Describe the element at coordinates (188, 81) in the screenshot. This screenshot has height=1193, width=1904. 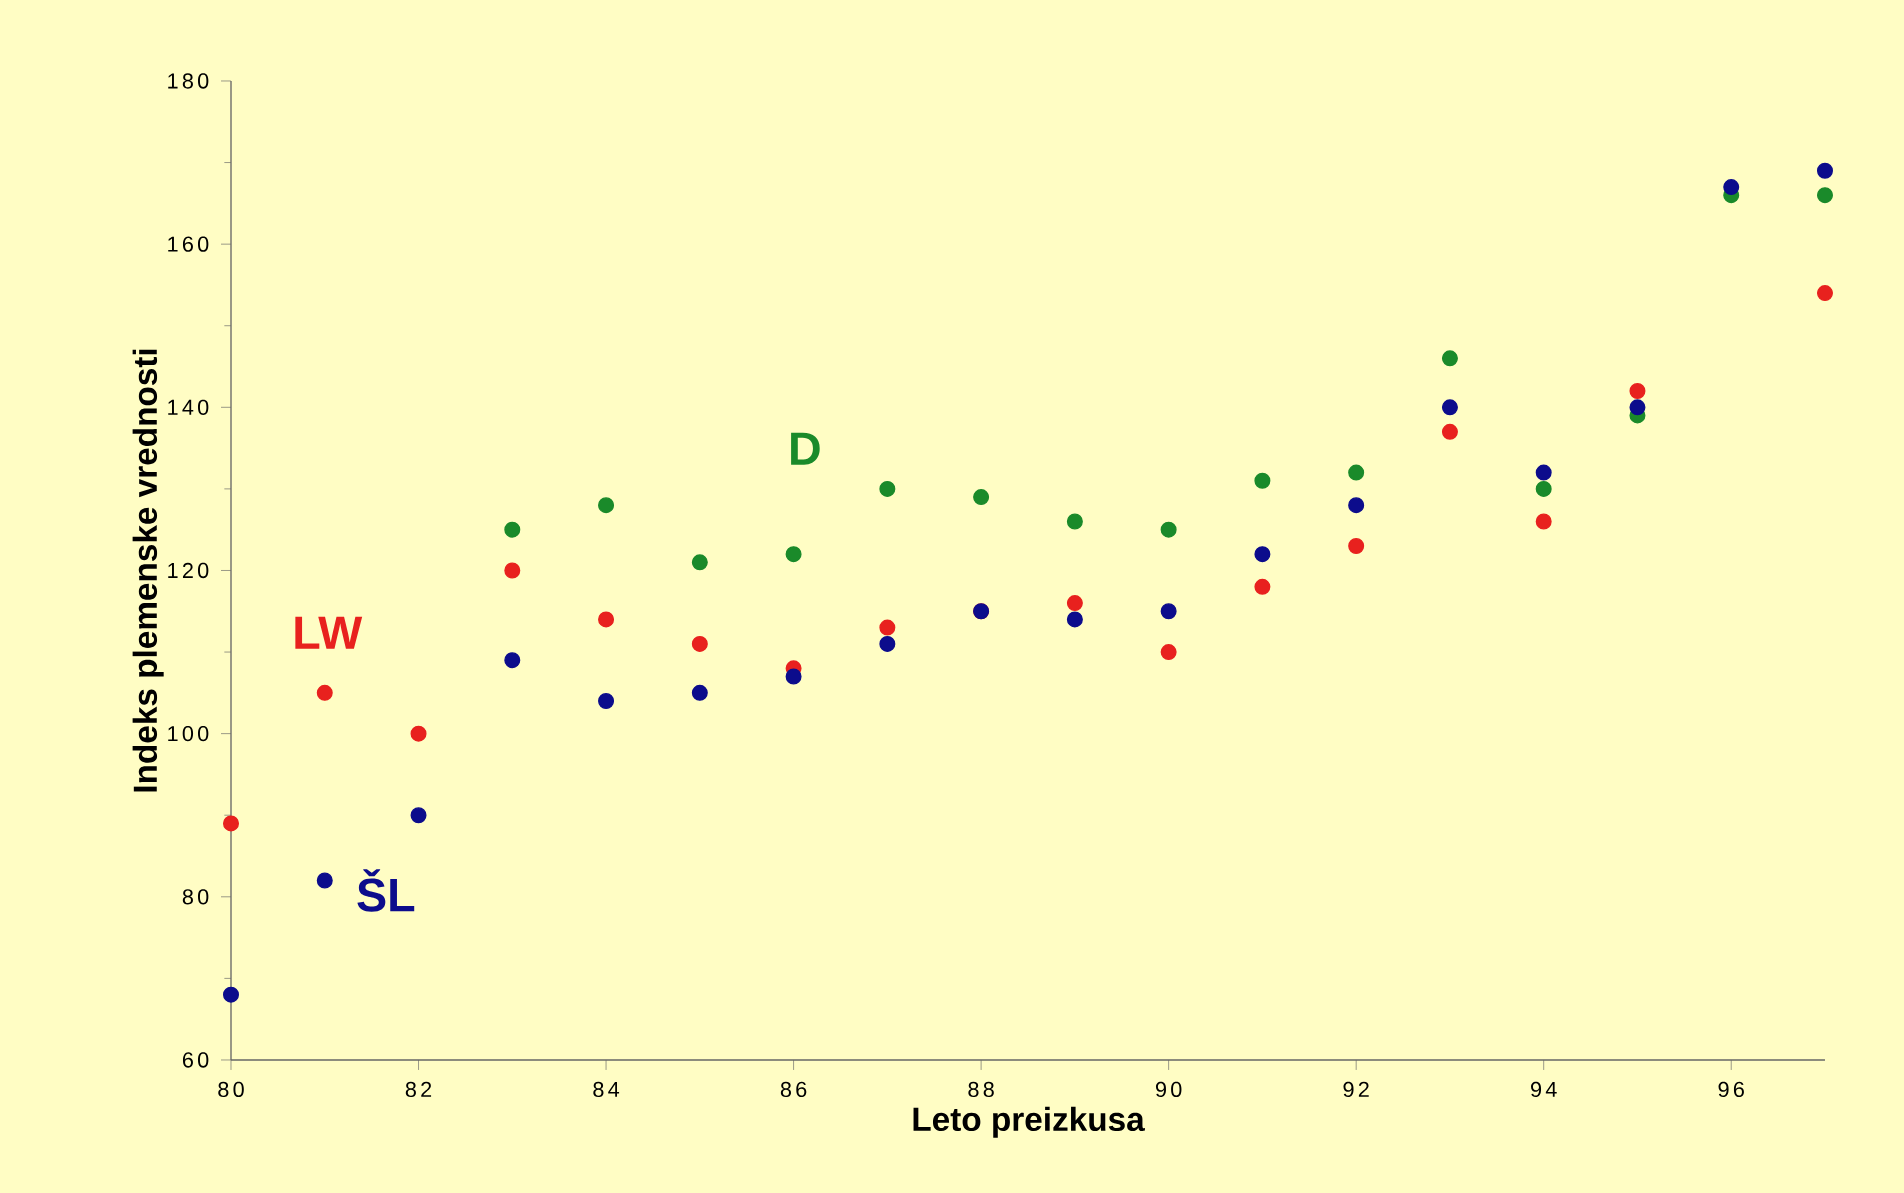
I see `y-tick-label: 180` at that location.